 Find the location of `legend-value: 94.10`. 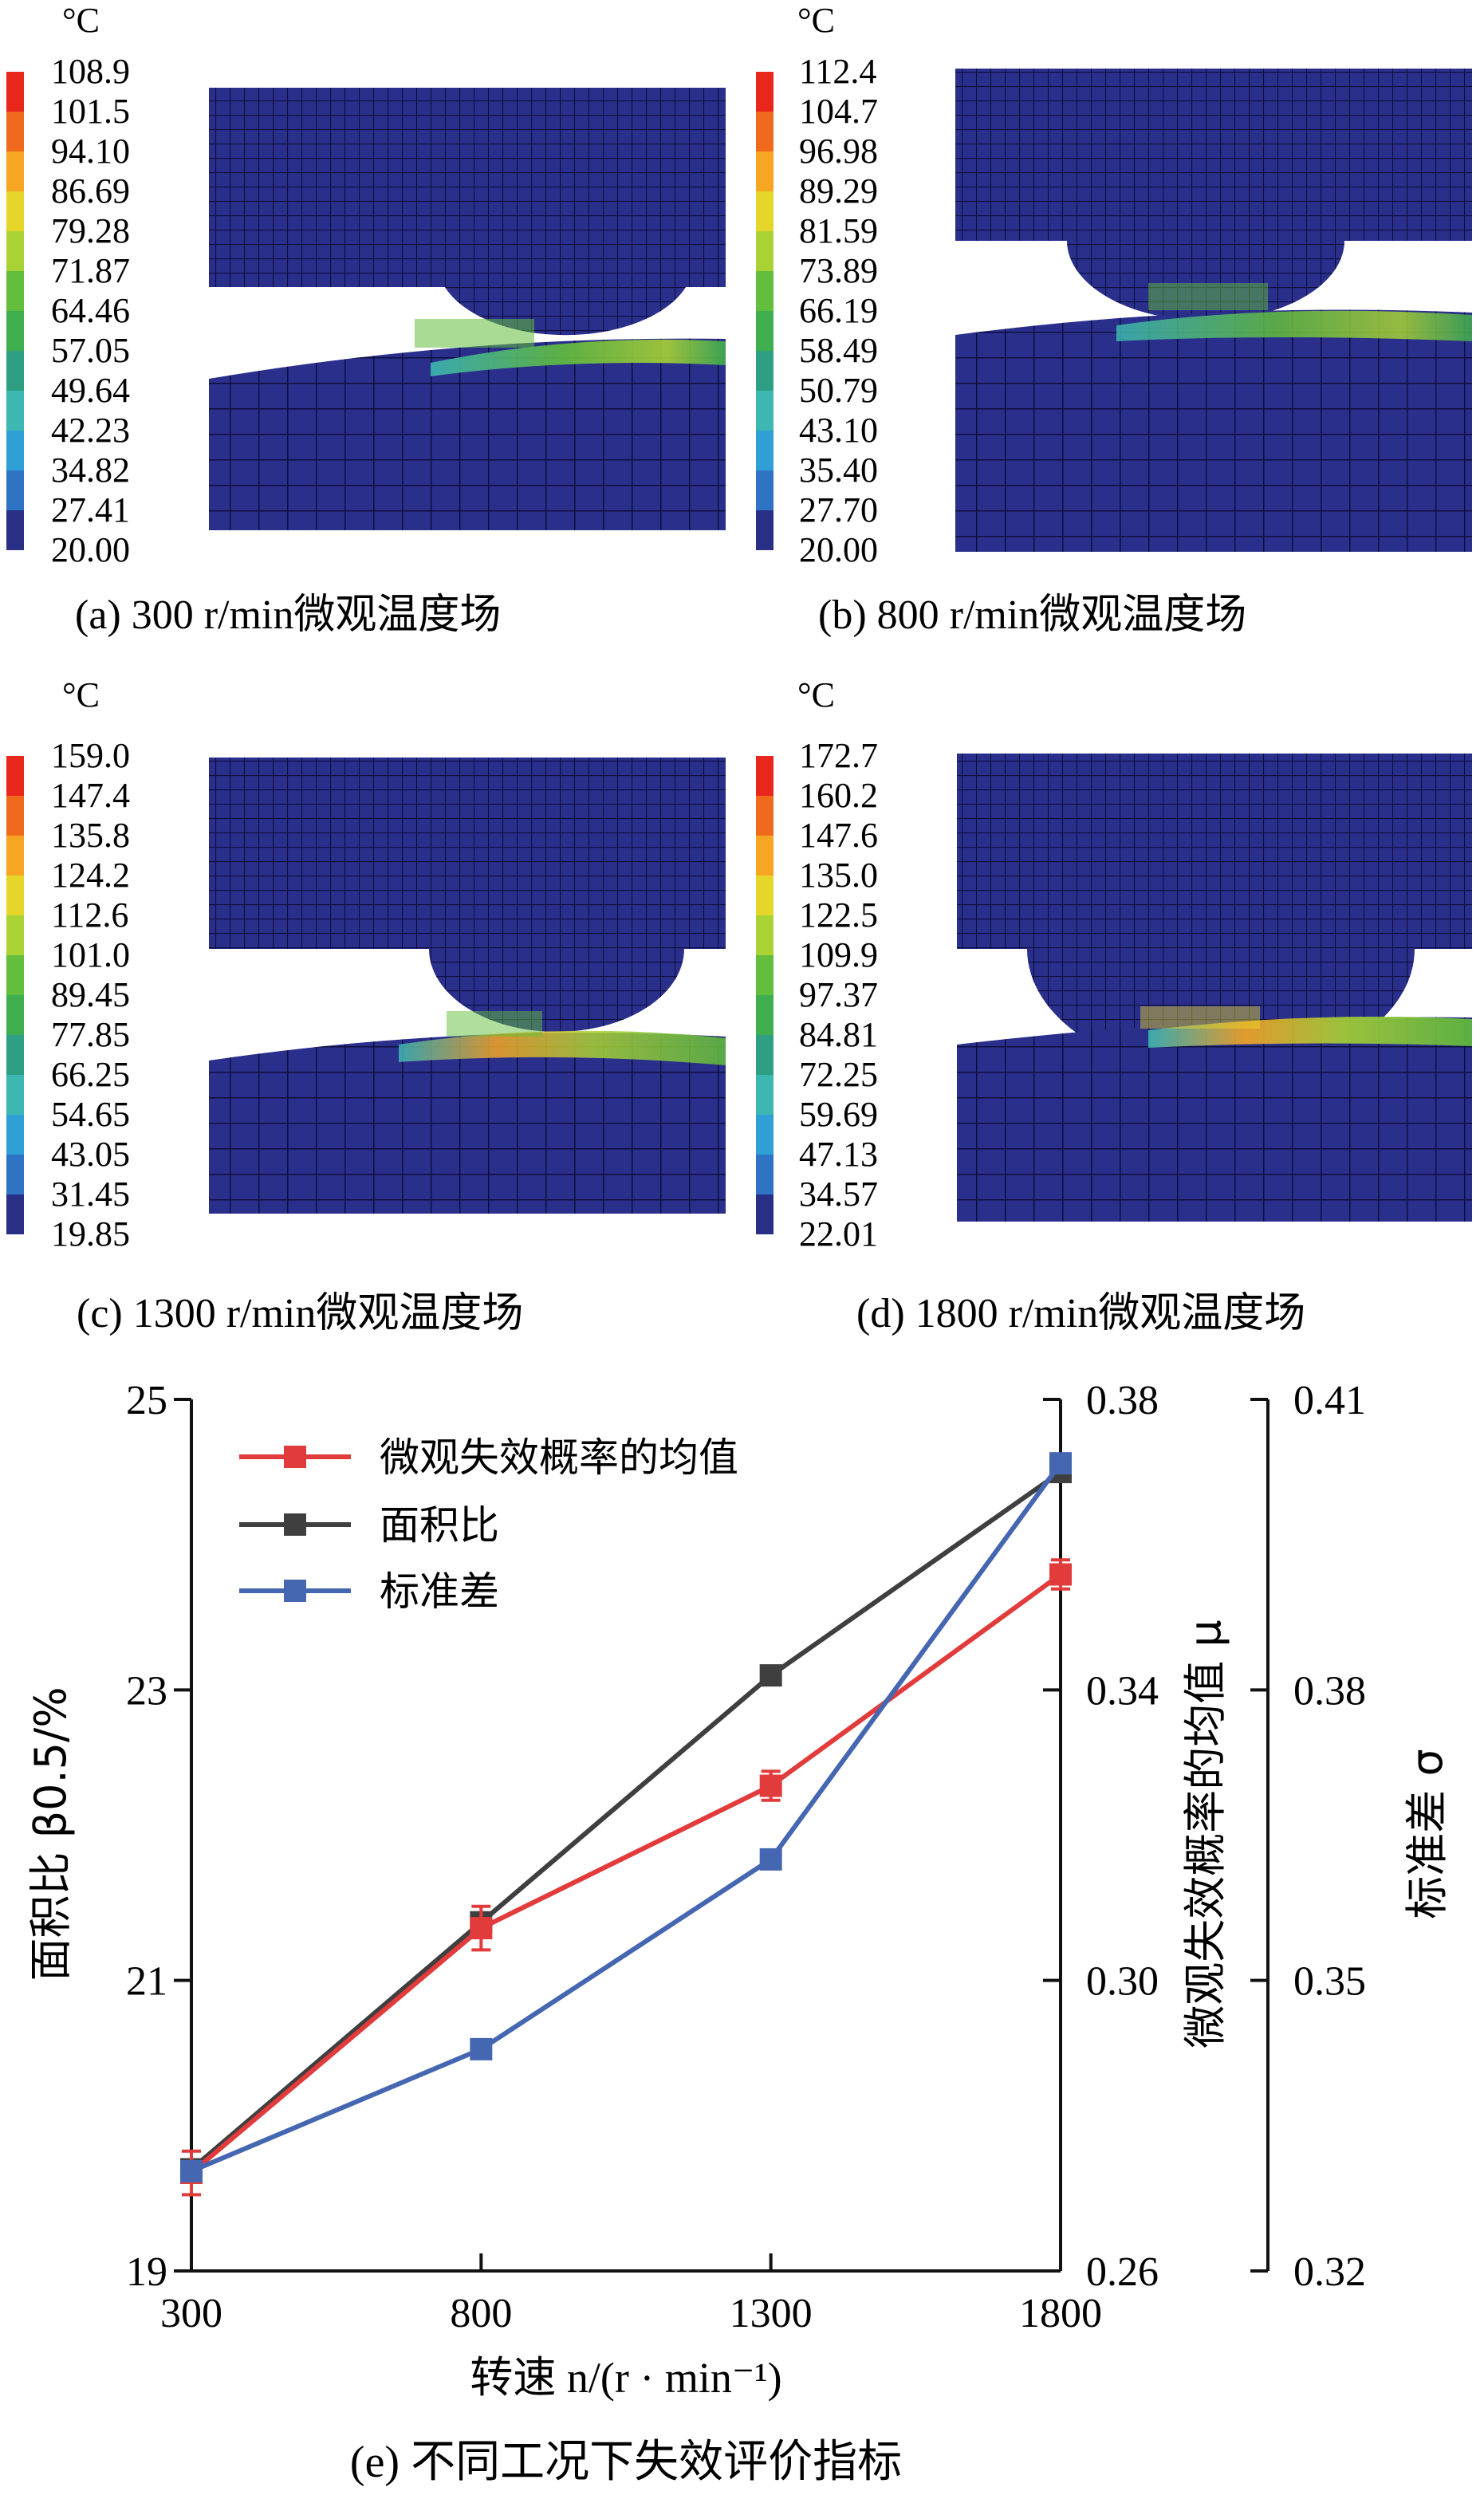

legend-value: 94.10 is located at coordinates (91, 151).